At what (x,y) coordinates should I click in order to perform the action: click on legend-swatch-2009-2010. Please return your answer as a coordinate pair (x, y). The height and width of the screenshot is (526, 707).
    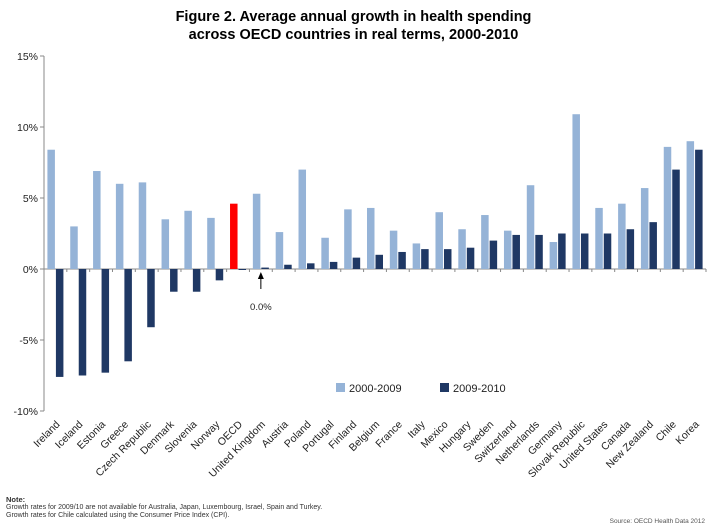
    Looking at the image, I should click on (444, 387).